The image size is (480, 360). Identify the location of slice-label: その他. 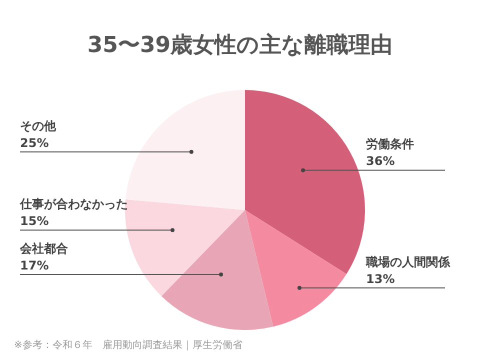
(38, 125).